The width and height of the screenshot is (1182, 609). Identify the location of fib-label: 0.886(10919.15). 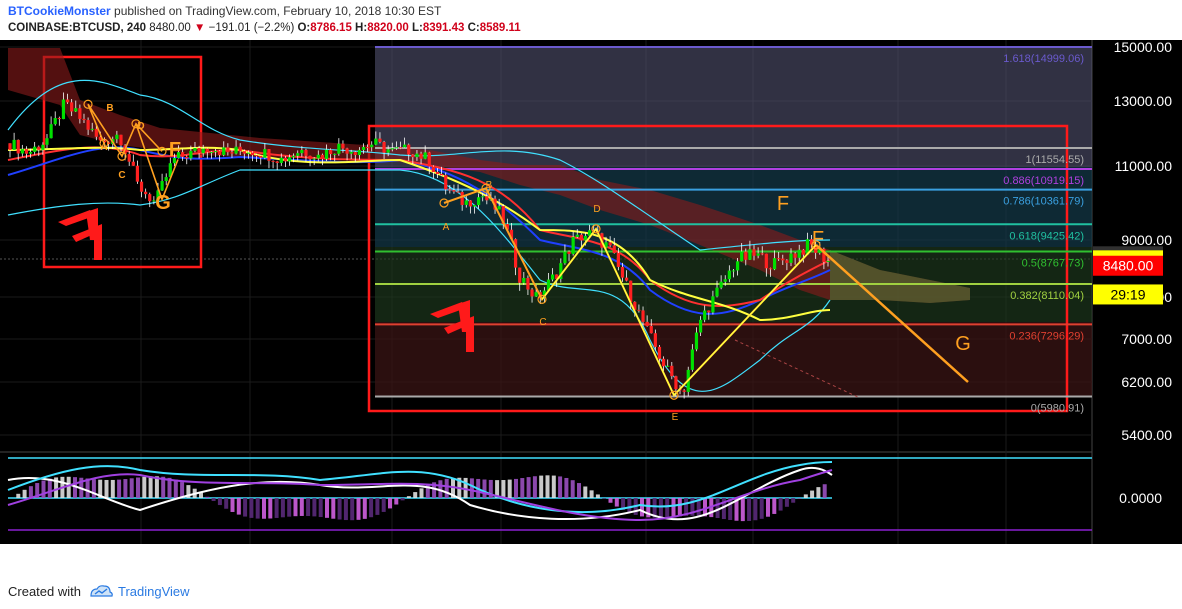
(1043, 181).